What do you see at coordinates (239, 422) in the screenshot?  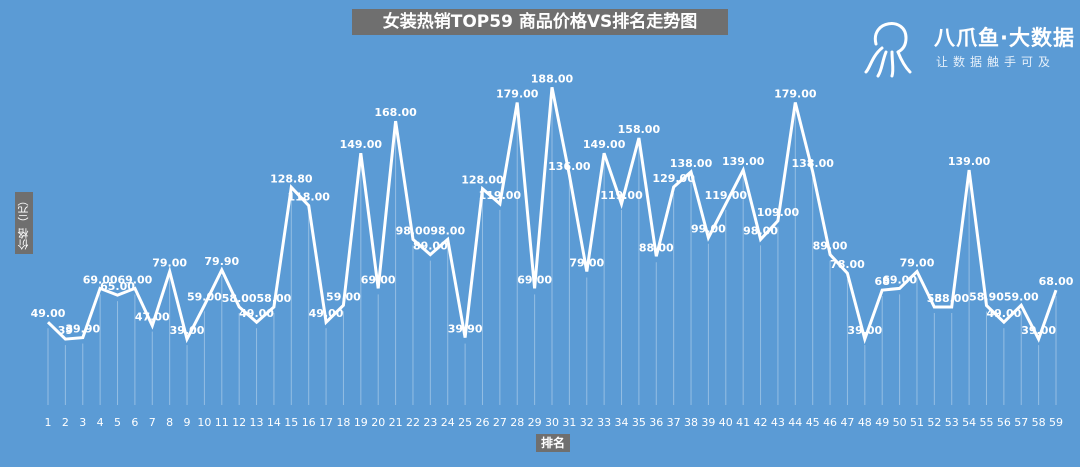 I see `x-tick-label: 12` at bounding box center [239, 422].